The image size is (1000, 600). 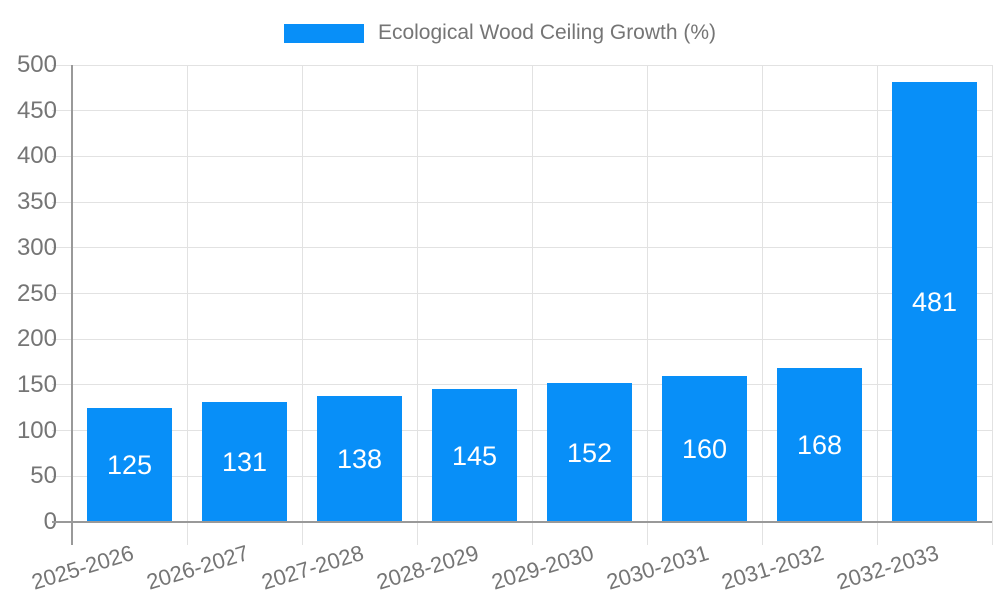 I want to click on y-axis-tick-label: 200, so click(x=36, y=339).